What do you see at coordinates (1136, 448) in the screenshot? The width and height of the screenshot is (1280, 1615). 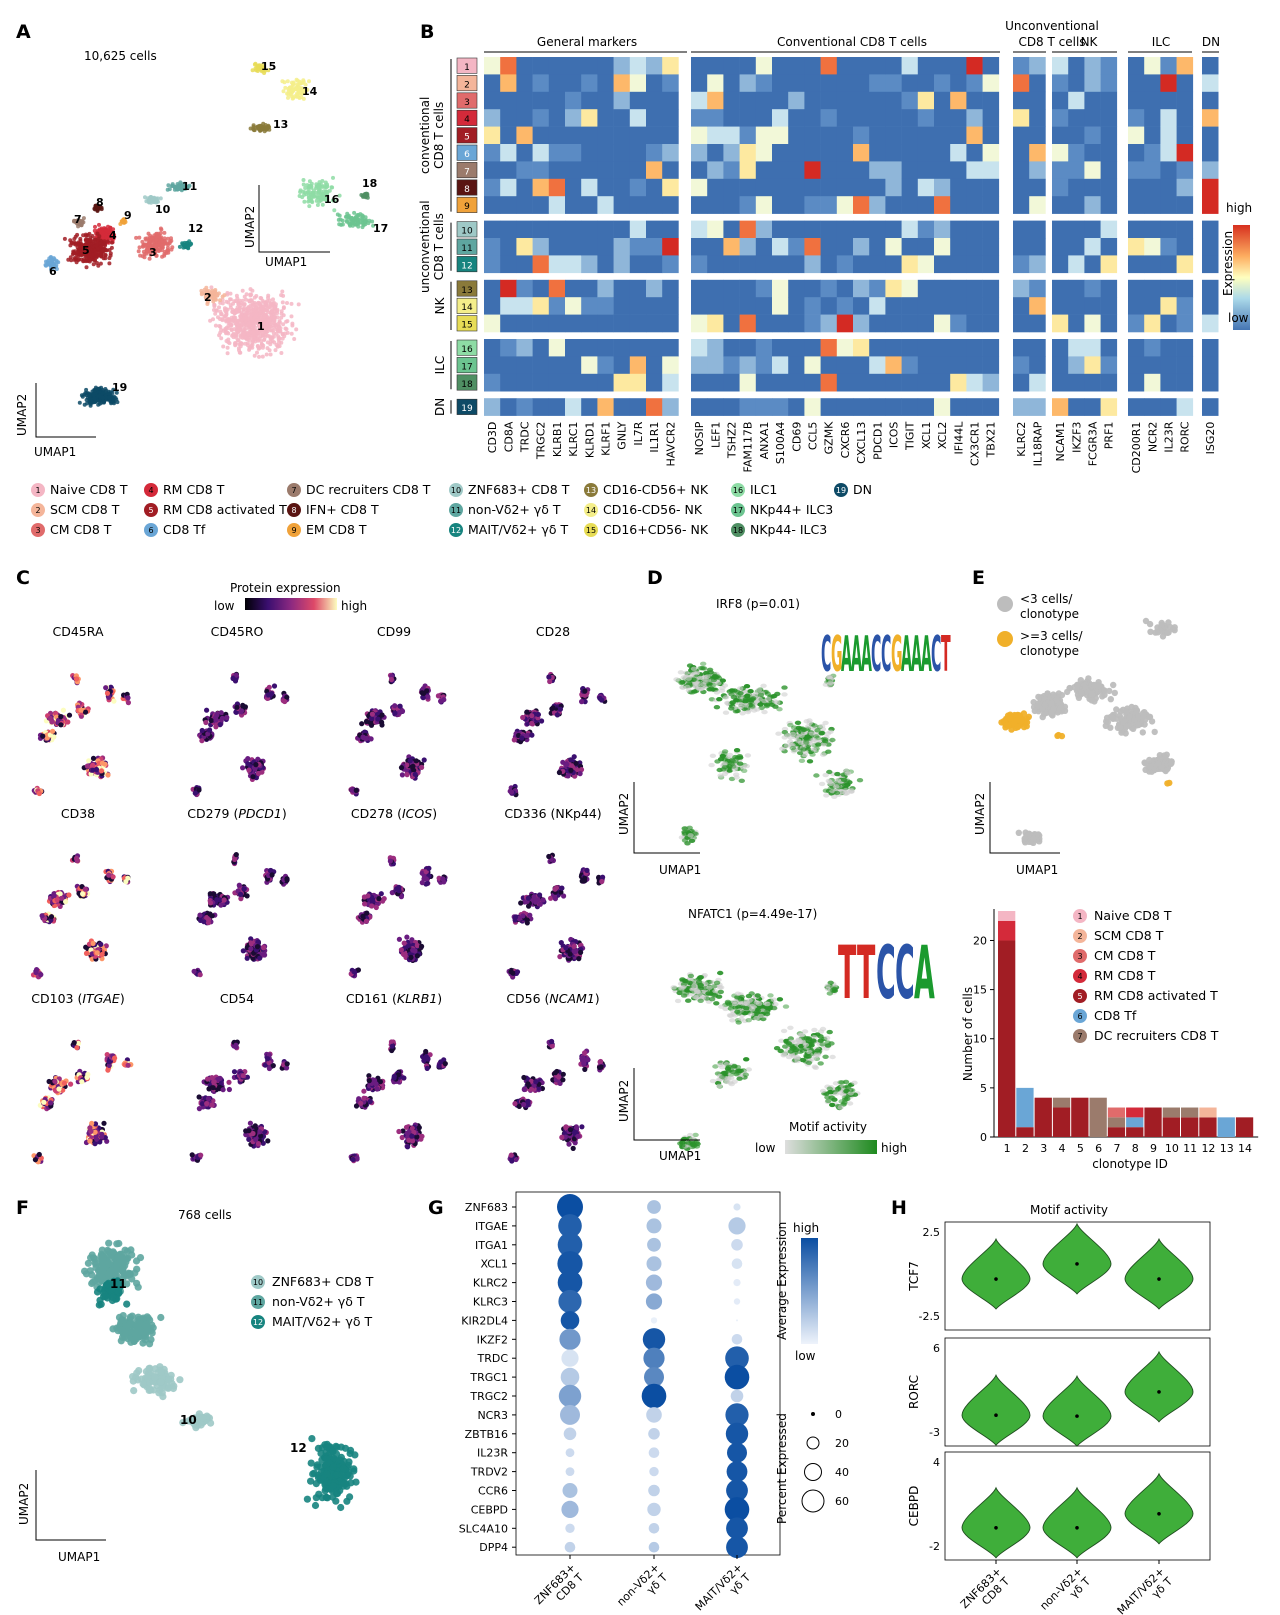 I see `gene-label: CD200R1` at bounding box center [1136, 448].